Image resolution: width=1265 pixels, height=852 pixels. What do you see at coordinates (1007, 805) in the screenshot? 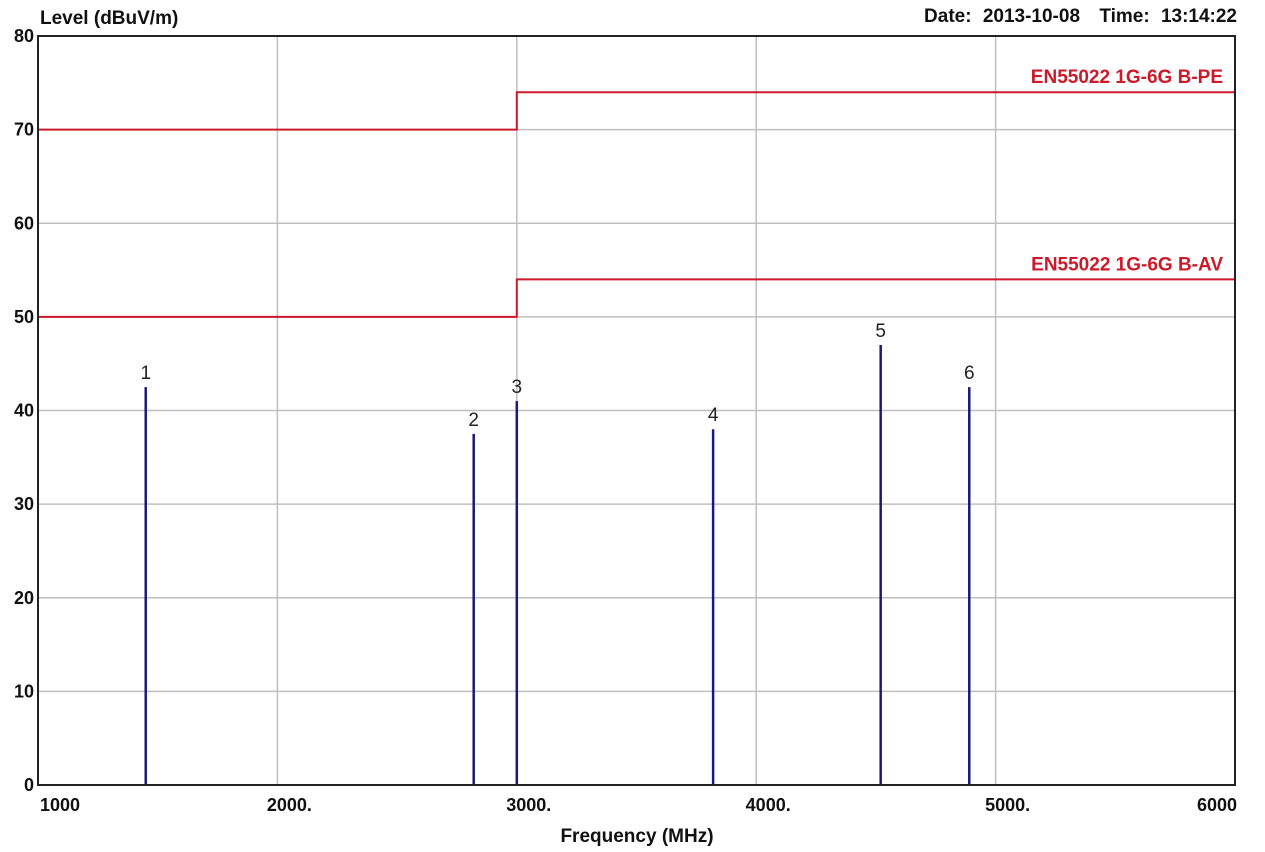
I see `x-tick-label: 5000.` at bounding box center [1007, 805].